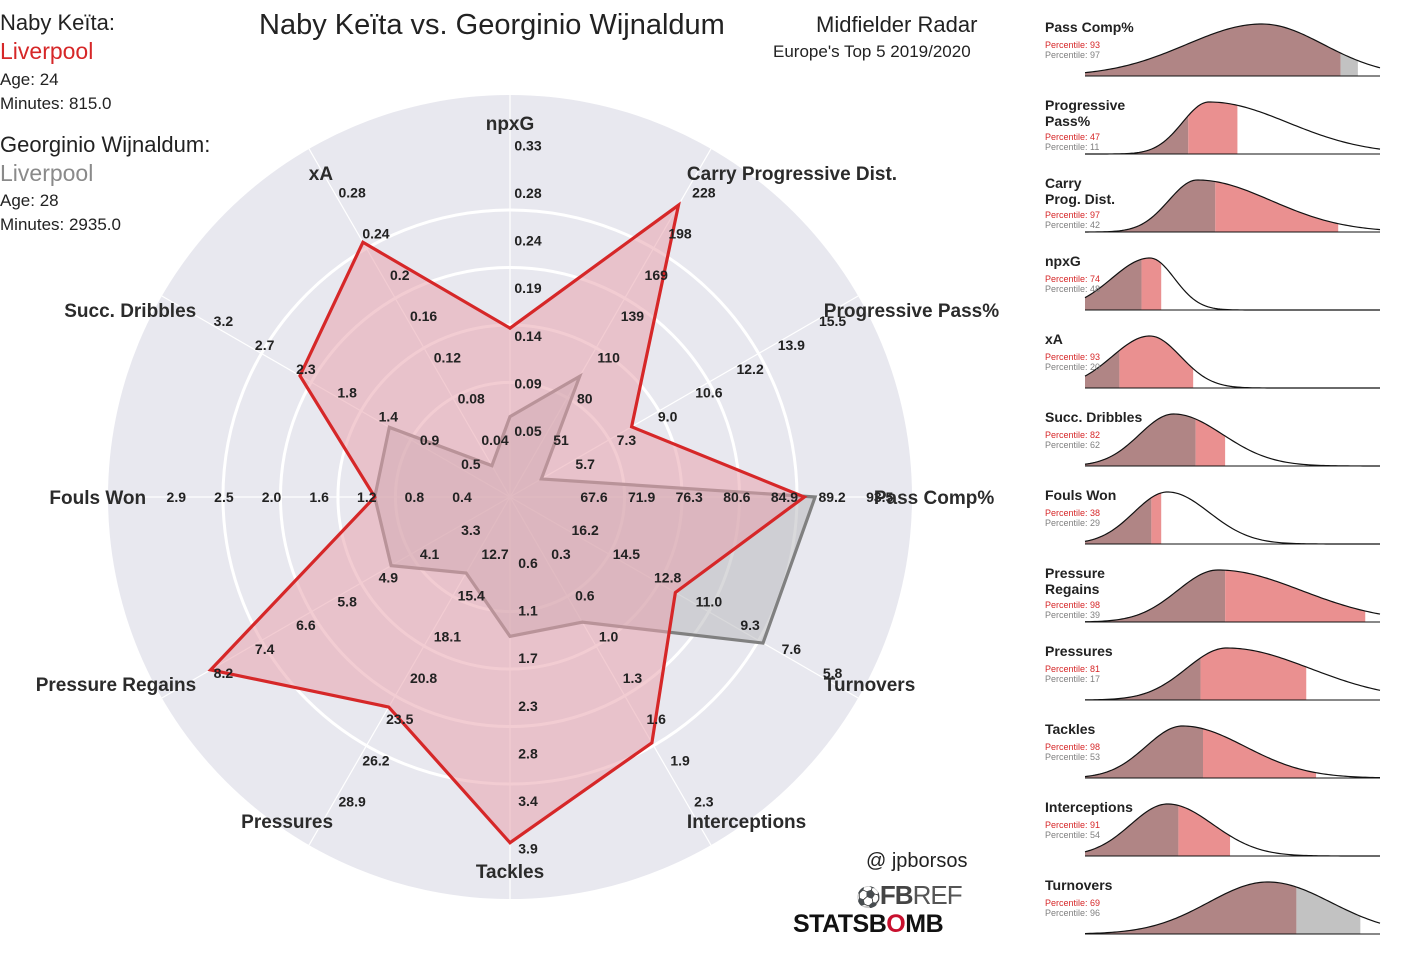 The image size is (1407, 954). Describe the element at coordinates (668, 416) in the screenshot. I see `tick-label: 9.0` at that location.